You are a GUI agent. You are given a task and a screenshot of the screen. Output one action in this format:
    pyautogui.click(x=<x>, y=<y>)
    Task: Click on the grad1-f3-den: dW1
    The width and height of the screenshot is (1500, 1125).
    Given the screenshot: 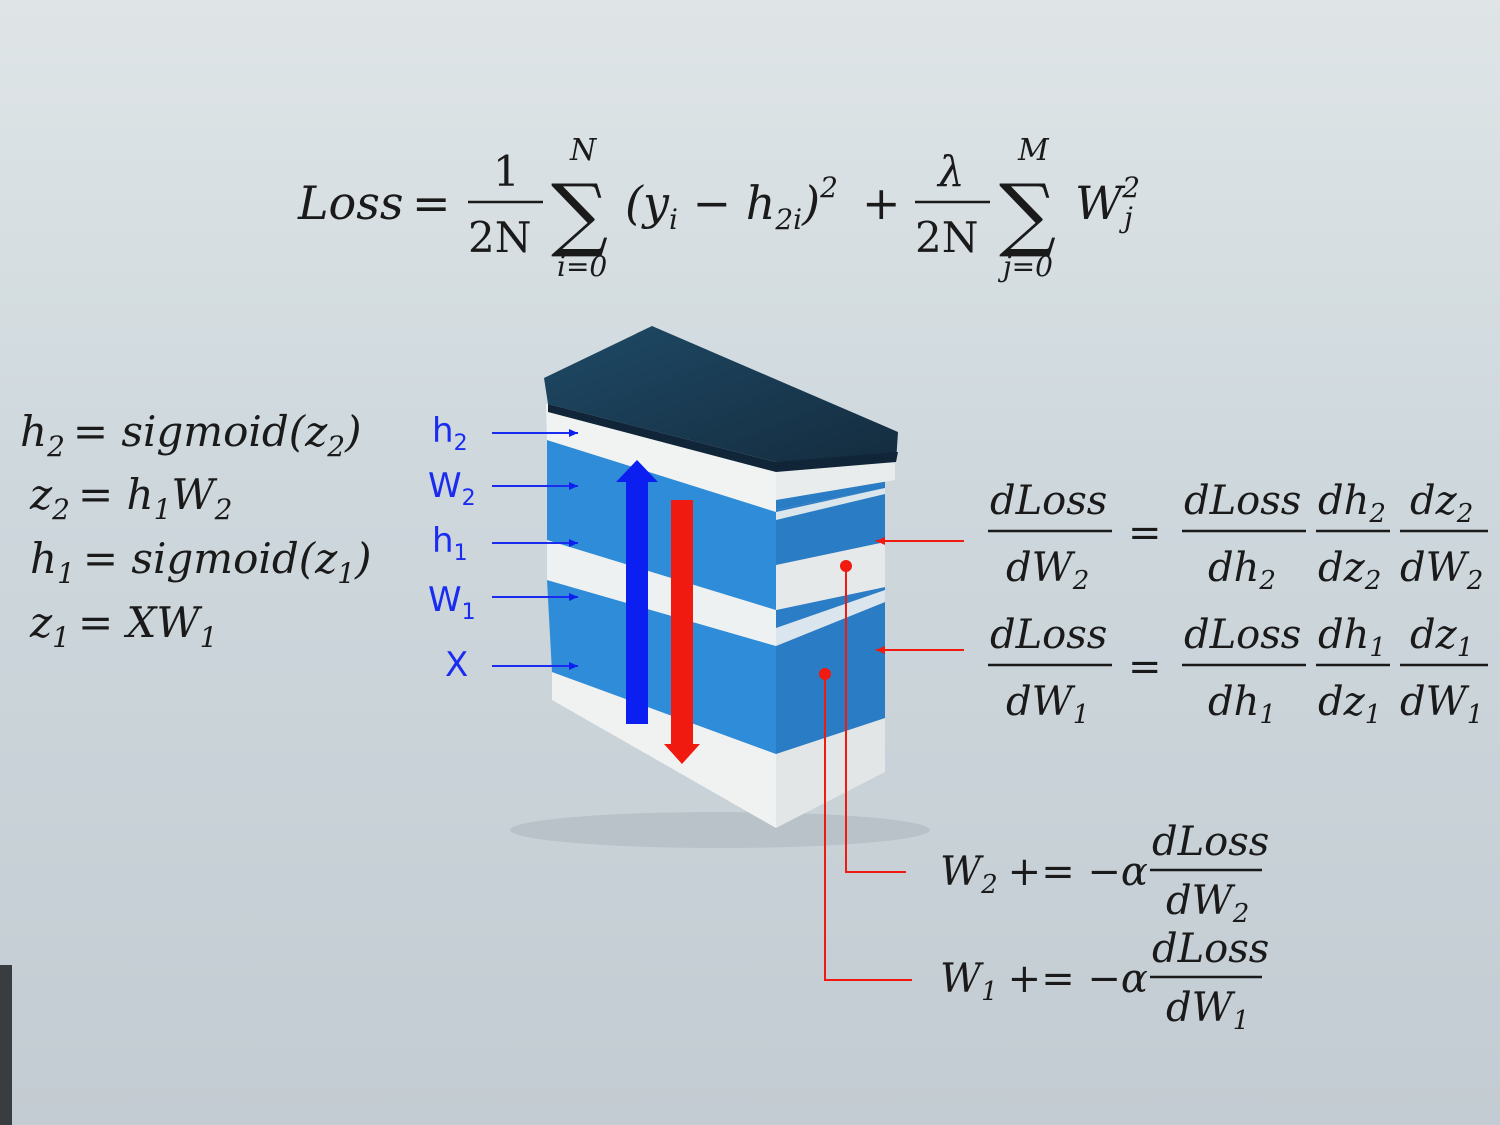 What is the action you would take?
    pyautogui.click(x=1441, y=704)
    